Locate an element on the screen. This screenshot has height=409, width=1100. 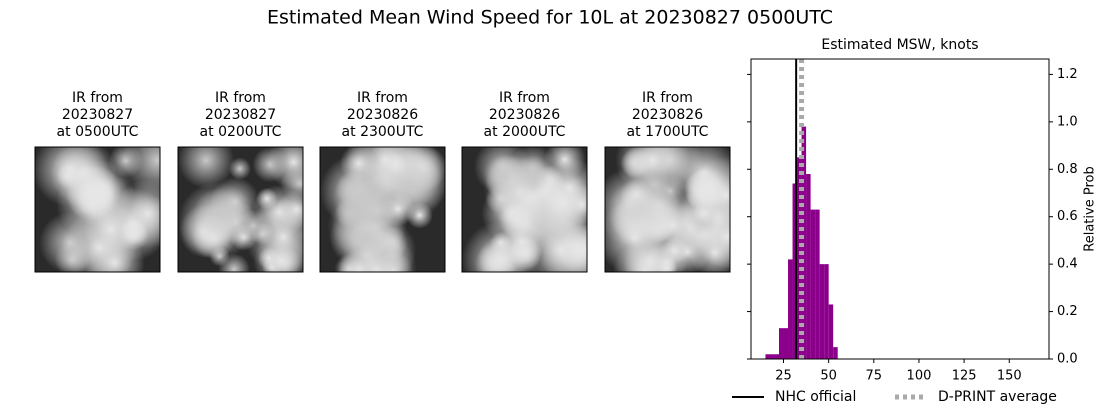
x-tick-label: 125 is located at coordinates (964, 376).